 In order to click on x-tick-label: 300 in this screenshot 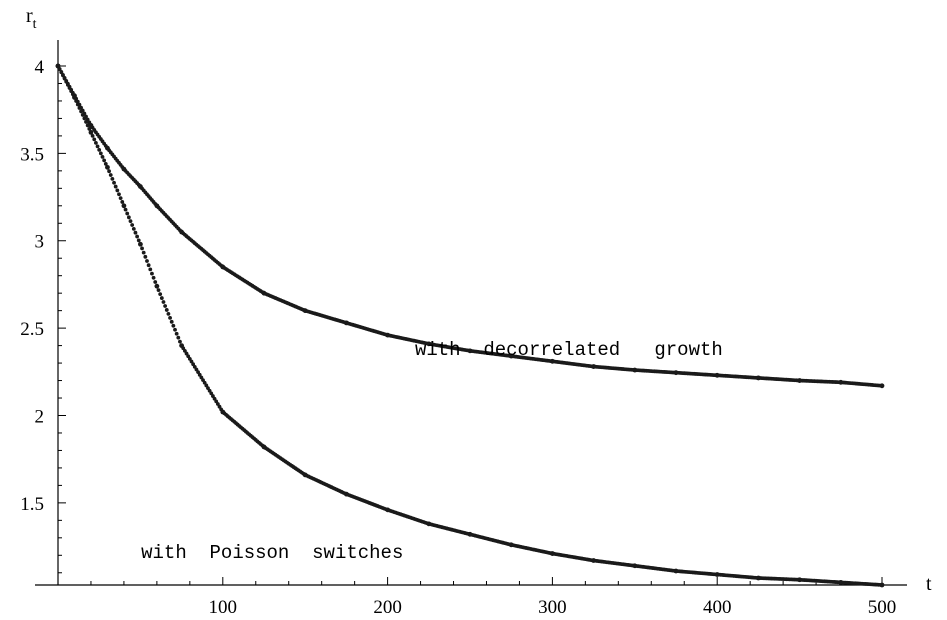, I will do `click(552, 607)`.